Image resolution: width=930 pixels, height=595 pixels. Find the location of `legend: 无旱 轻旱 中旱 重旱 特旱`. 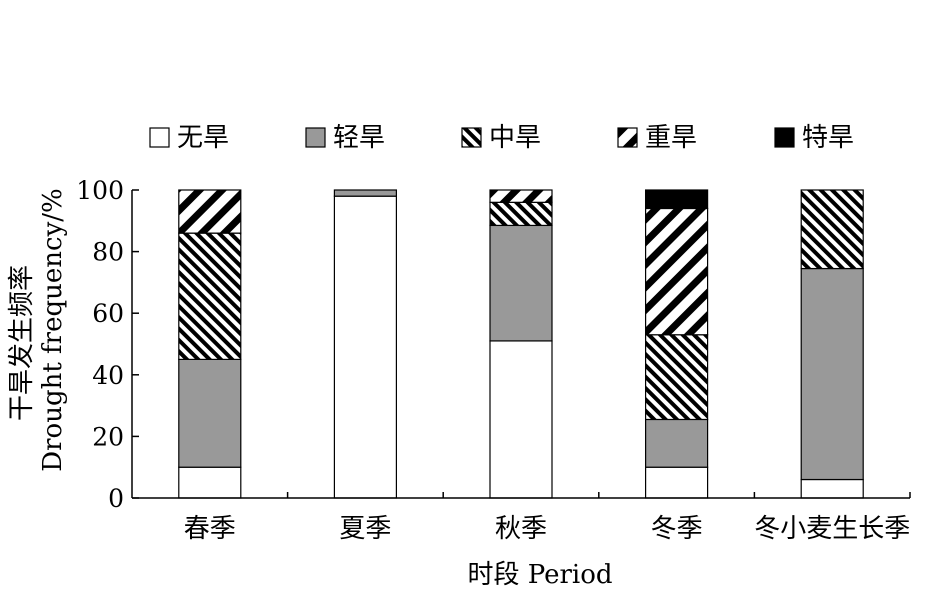

legend: 无旱 轻旱 中旱 重旱 特旱 is located at coordinates (501, 138).